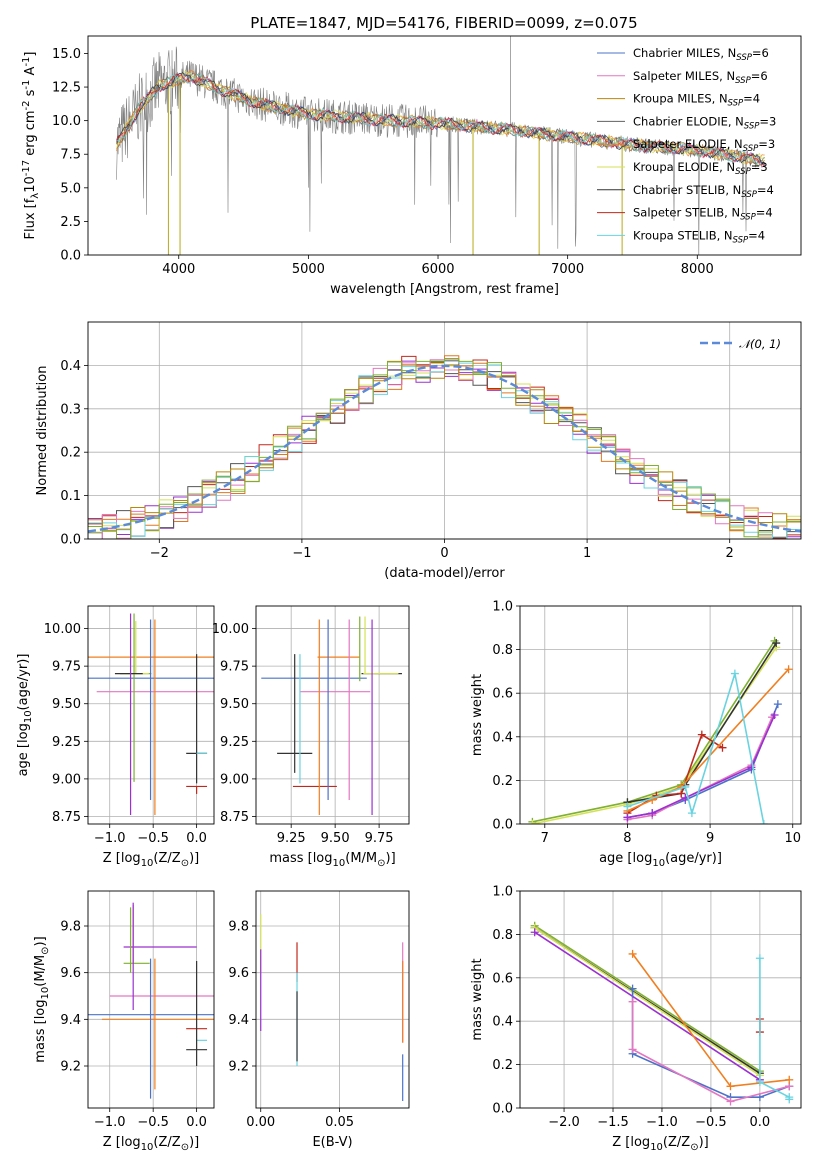 This screenshot has width=819, height=1170. What do you see at coordinates (567, 269) in the screenshot?
I see `x-tick-label: 7000` at bounding box center [567, 269].